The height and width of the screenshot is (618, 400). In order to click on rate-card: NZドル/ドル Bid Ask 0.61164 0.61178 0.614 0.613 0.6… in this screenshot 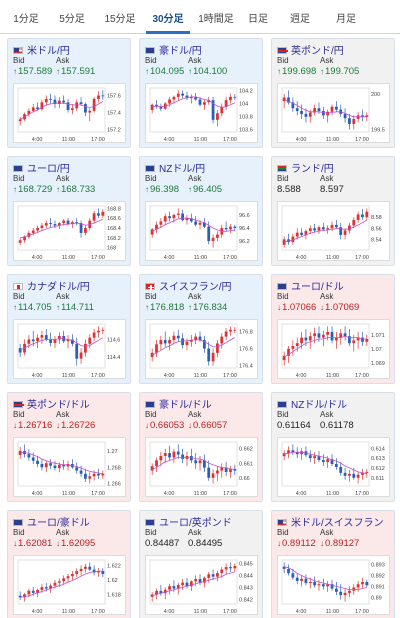, I will do `click(333, 447)`.